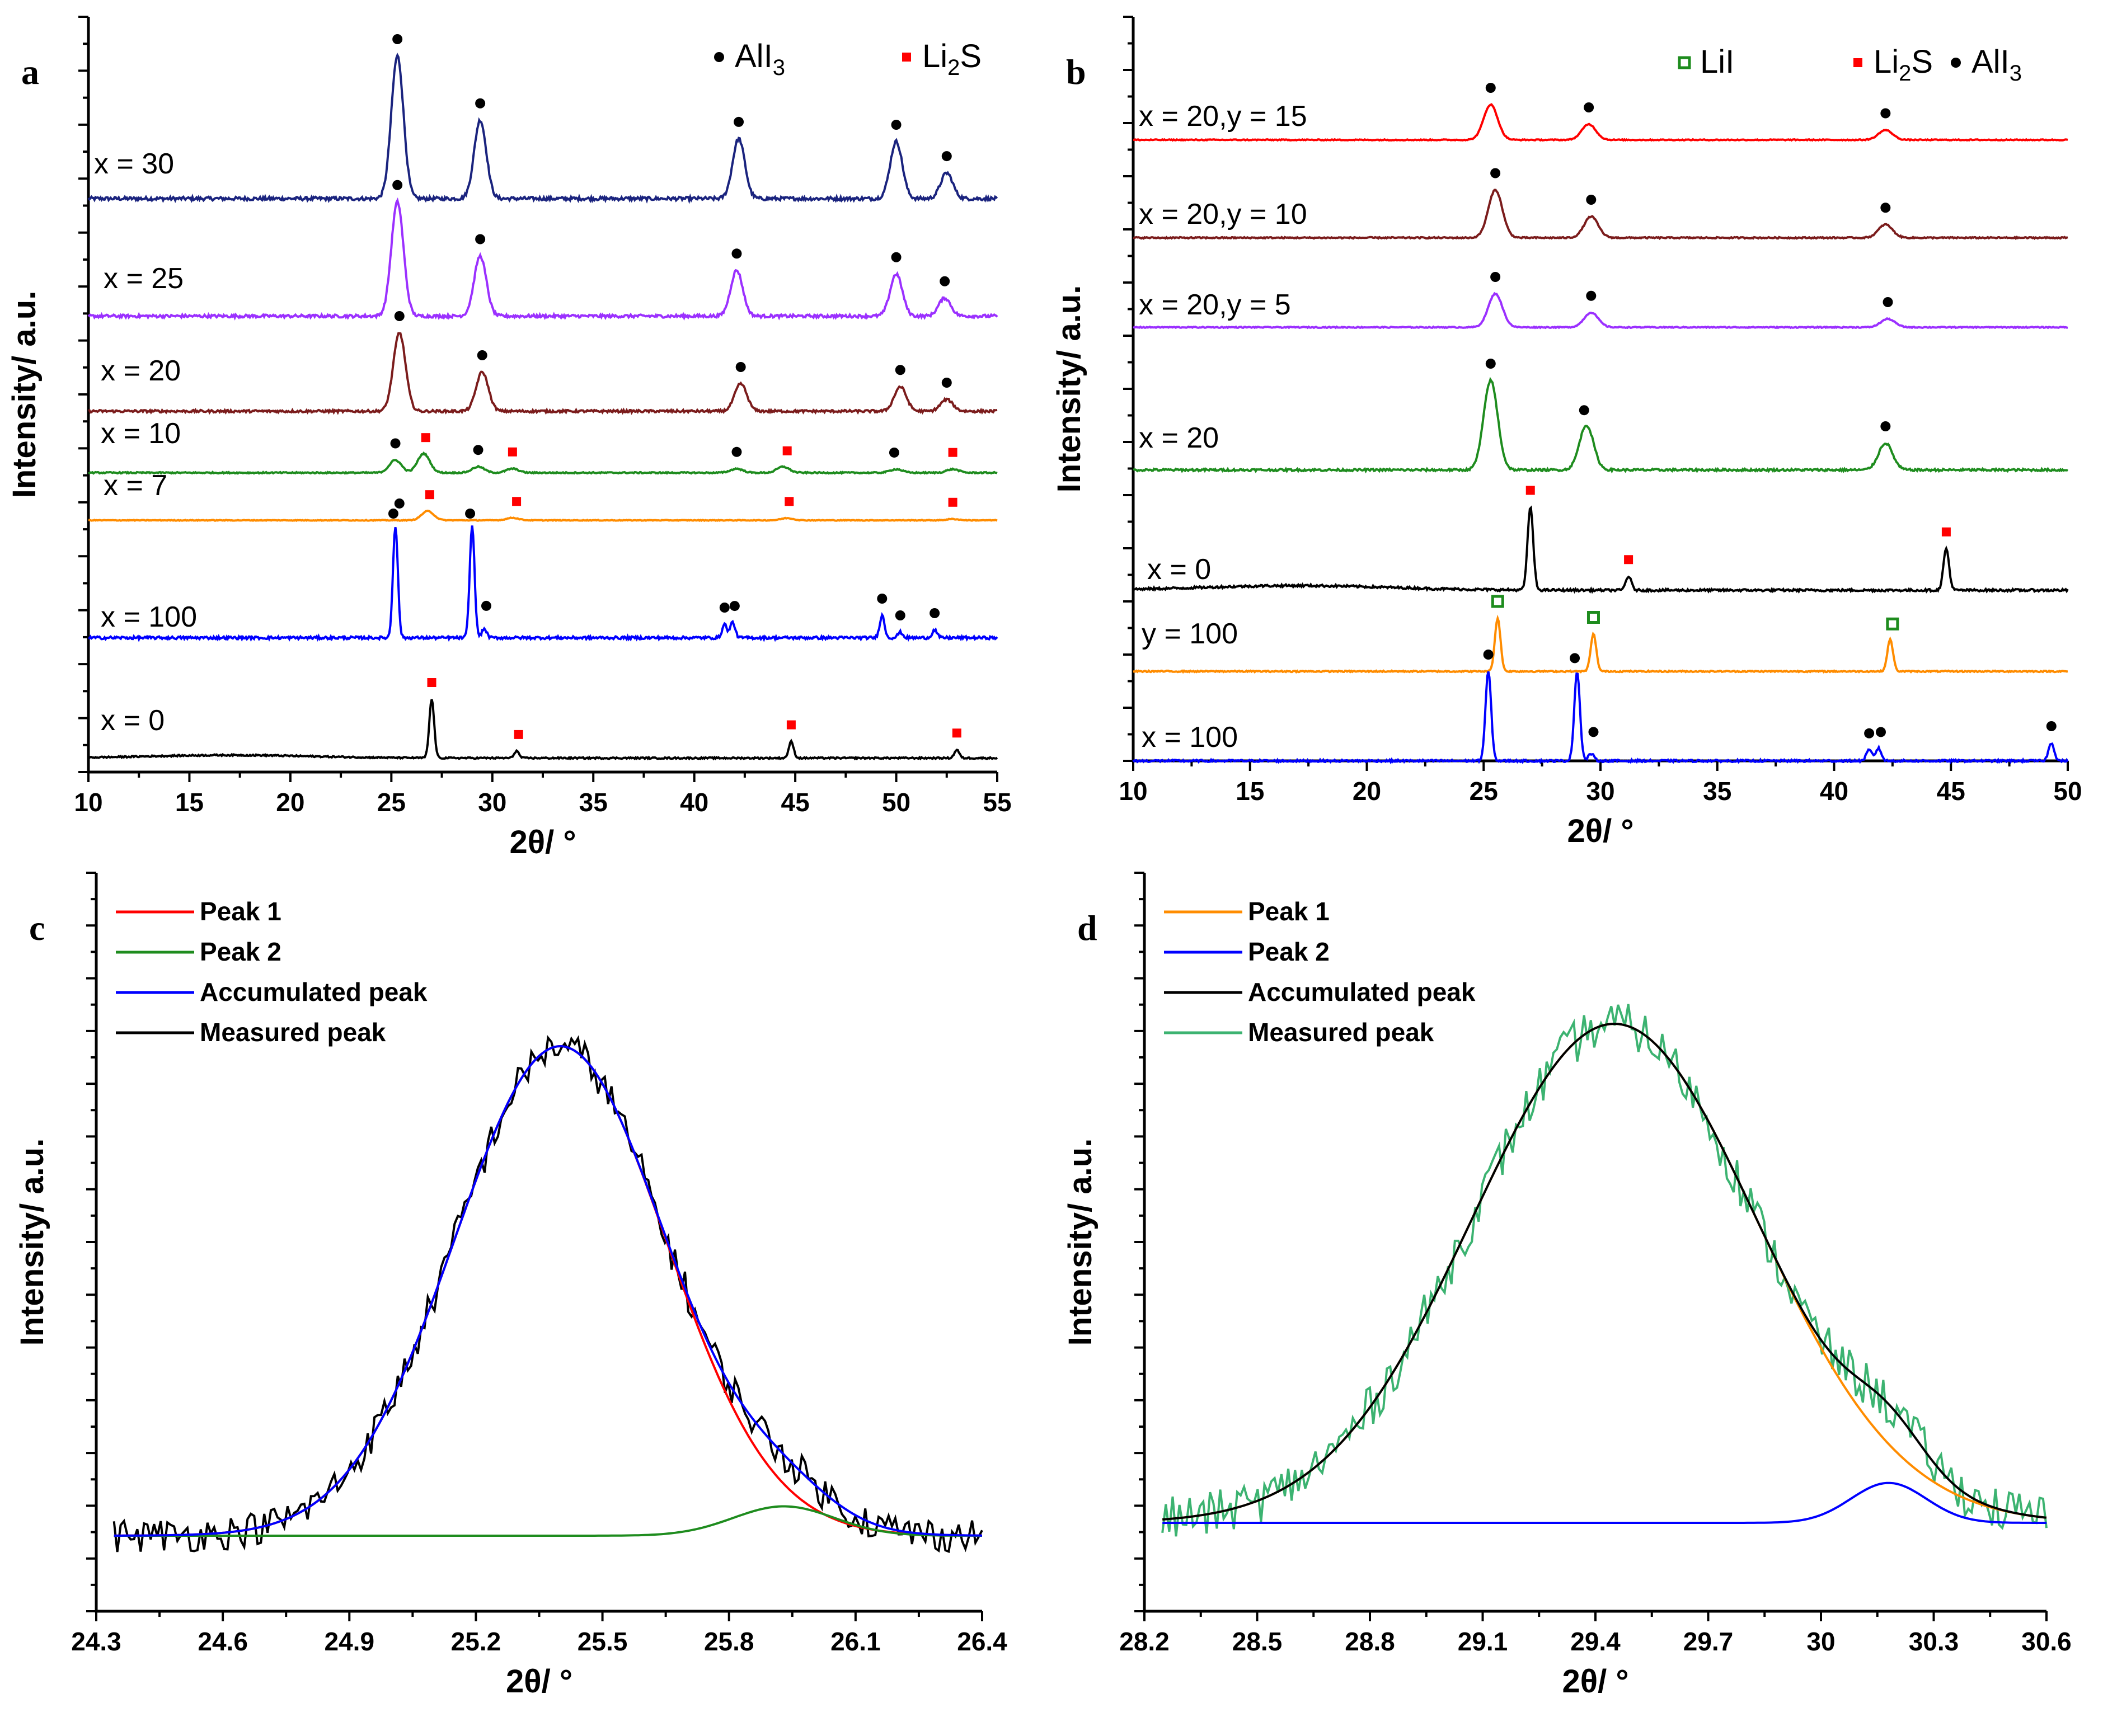 This screenshot has width=2103, height=1736. What do you see at coordinates (1087, 928) in the screenshot?
I see `panel-letter: d` at bounding box center [1087, 928].